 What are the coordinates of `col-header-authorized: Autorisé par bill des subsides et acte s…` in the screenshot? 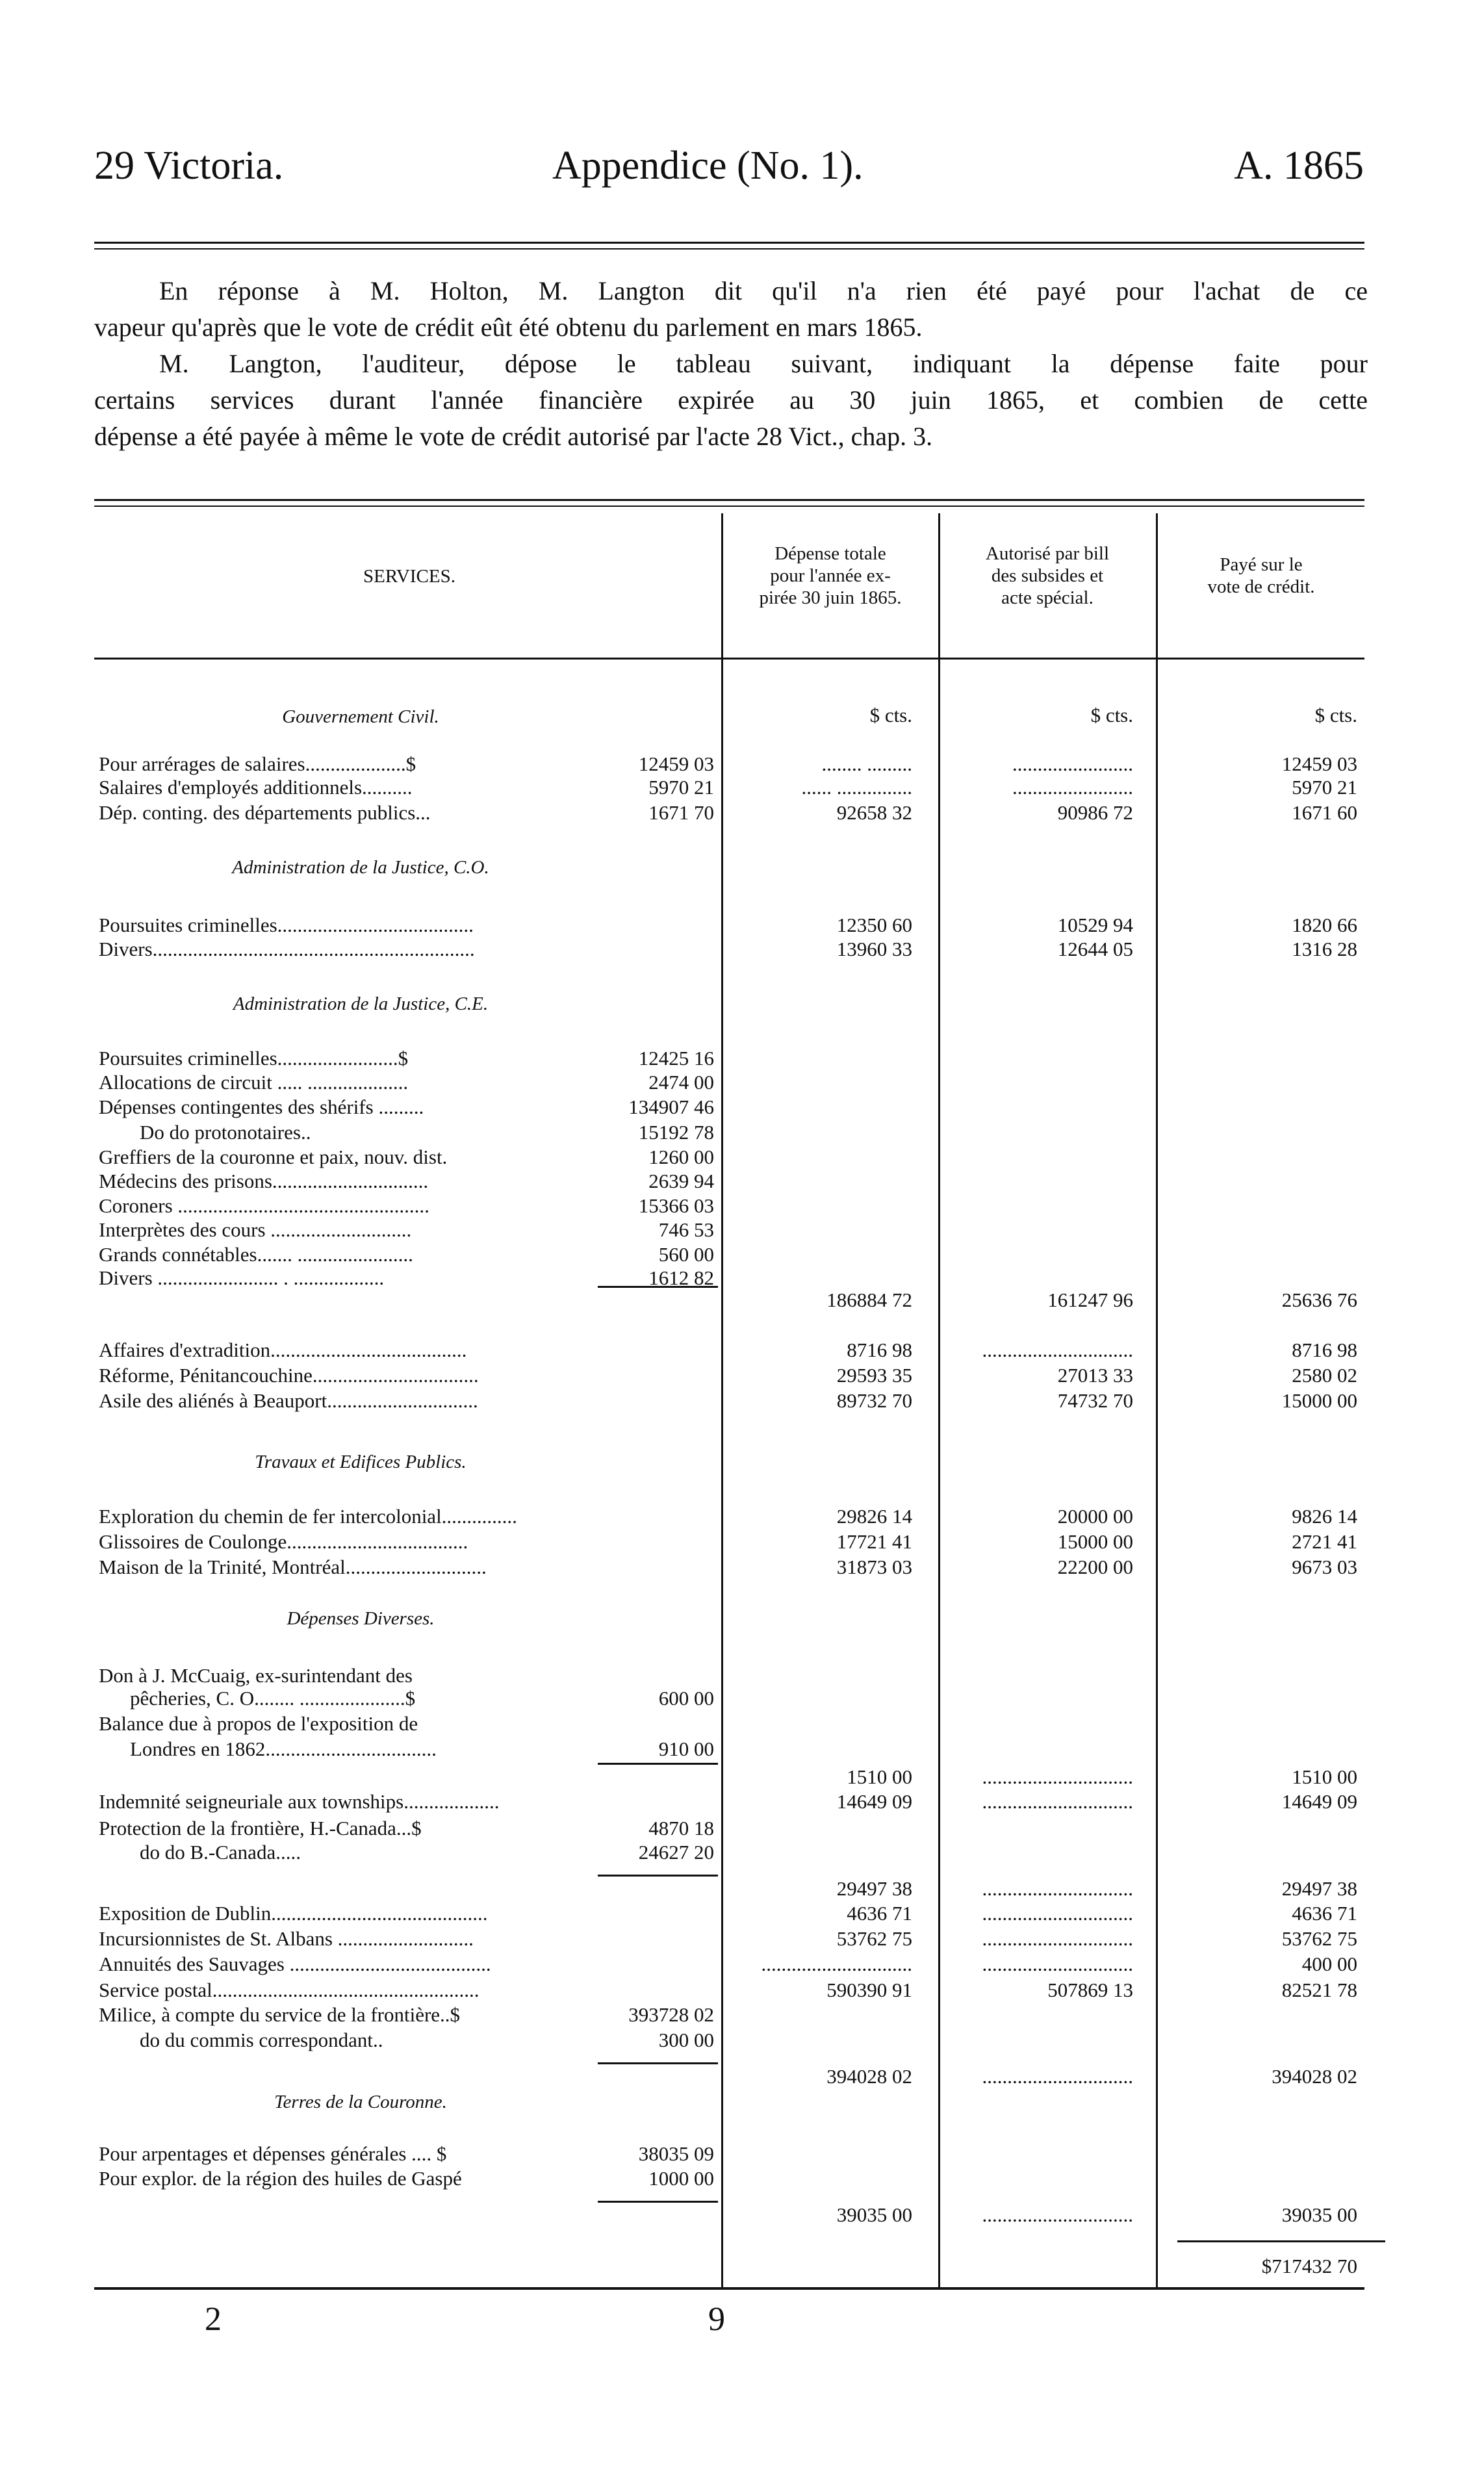 It's located at (1047, 576).